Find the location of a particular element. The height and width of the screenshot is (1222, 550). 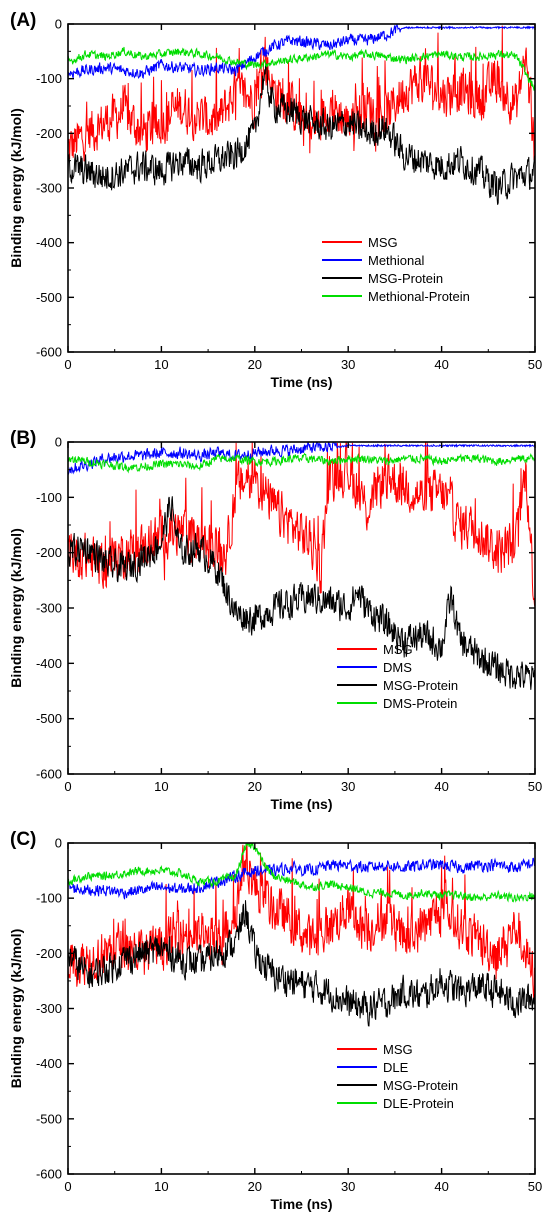

series-line-methional is located at coordinates (301, 52).